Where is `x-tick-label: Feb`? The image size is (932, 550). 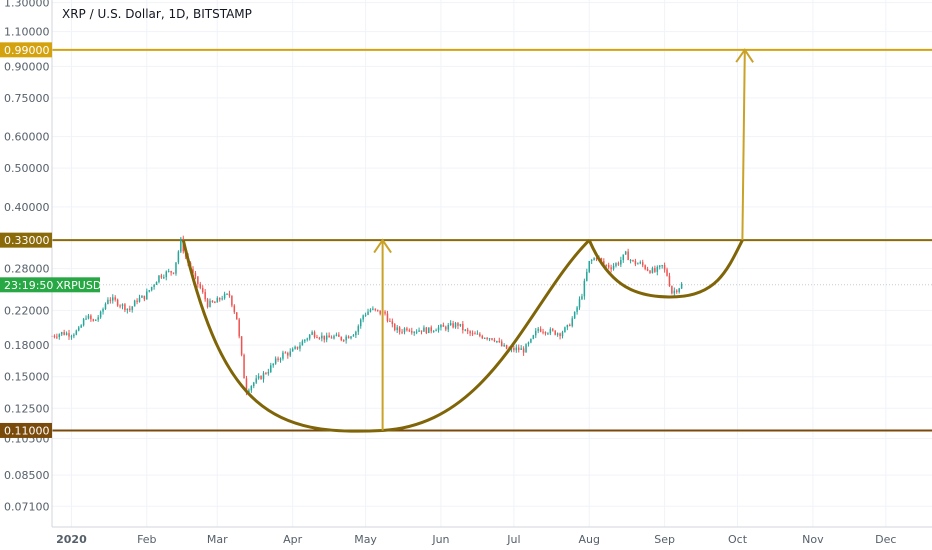 x-tick-label: Feb is located at coordinates (146, 539).